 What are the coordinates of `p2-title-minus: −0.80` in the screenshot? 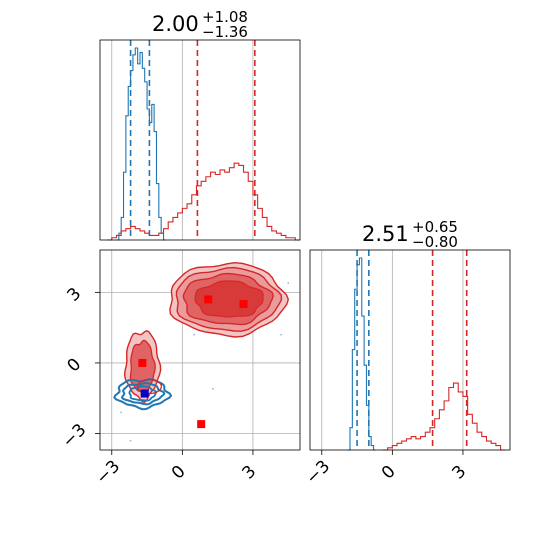 It's located at (435, 242).